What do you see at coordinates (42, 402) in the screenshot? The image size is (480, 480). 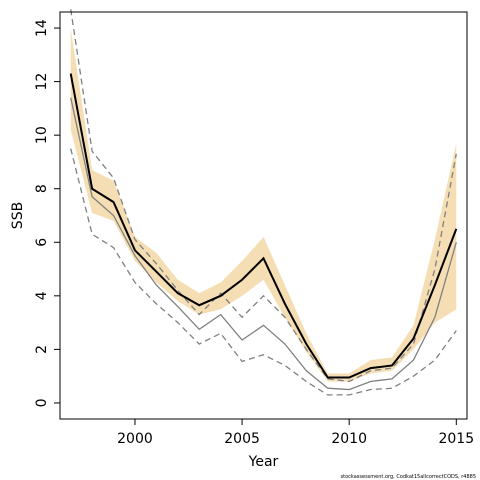 I see `y-tick-label: 0` at bounding box center [42, 402].